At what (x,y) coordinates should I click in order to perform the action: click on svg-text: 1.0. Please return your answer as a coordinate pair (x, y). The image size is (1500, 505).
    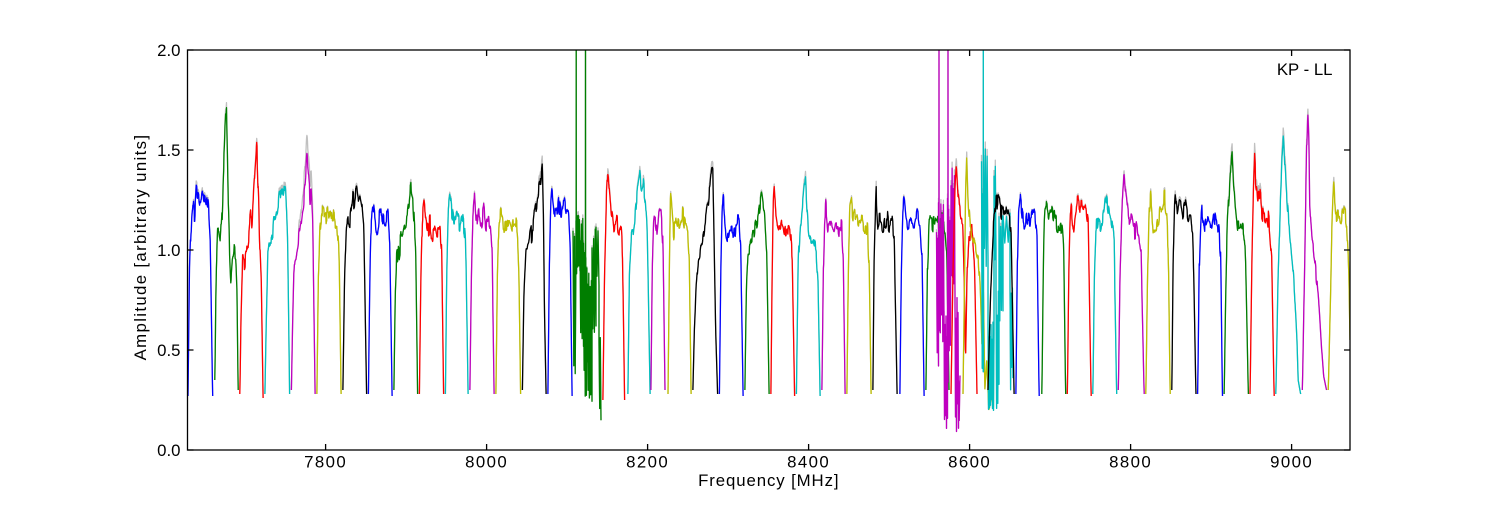
    Looking at the image, I should click on (168, 250).